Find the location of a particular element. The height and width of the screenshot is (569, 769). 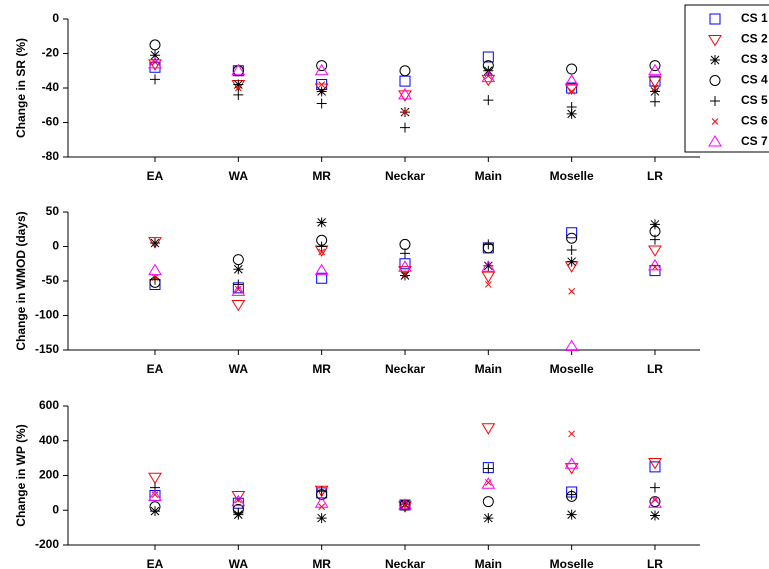

y-axis-label: Change in WP (%) is located at coordinates (21, 475).